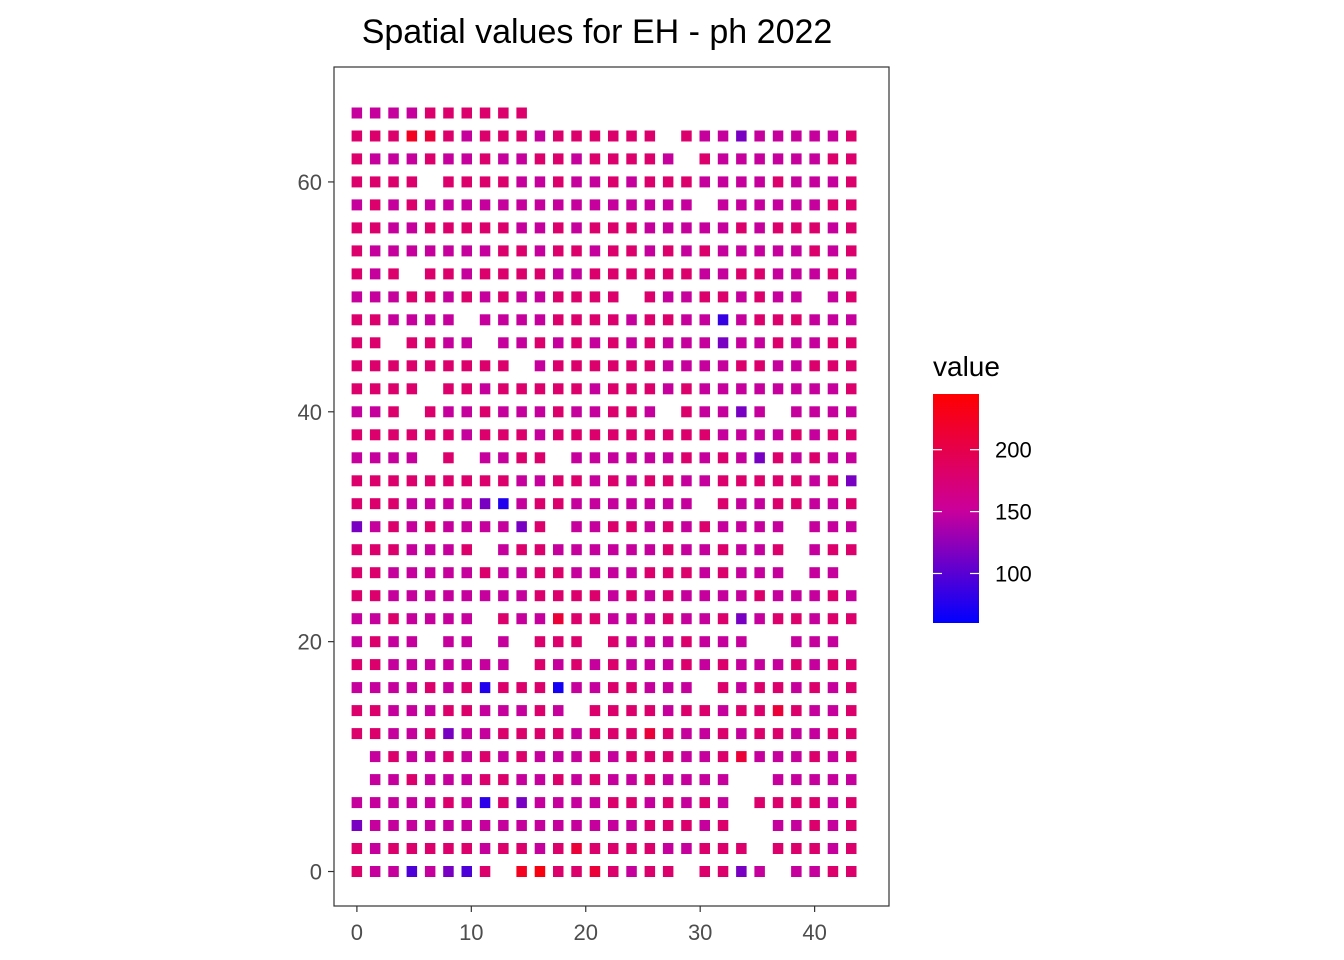  I want to click on y-axis: 0 20 40 60, so click(316, 527).